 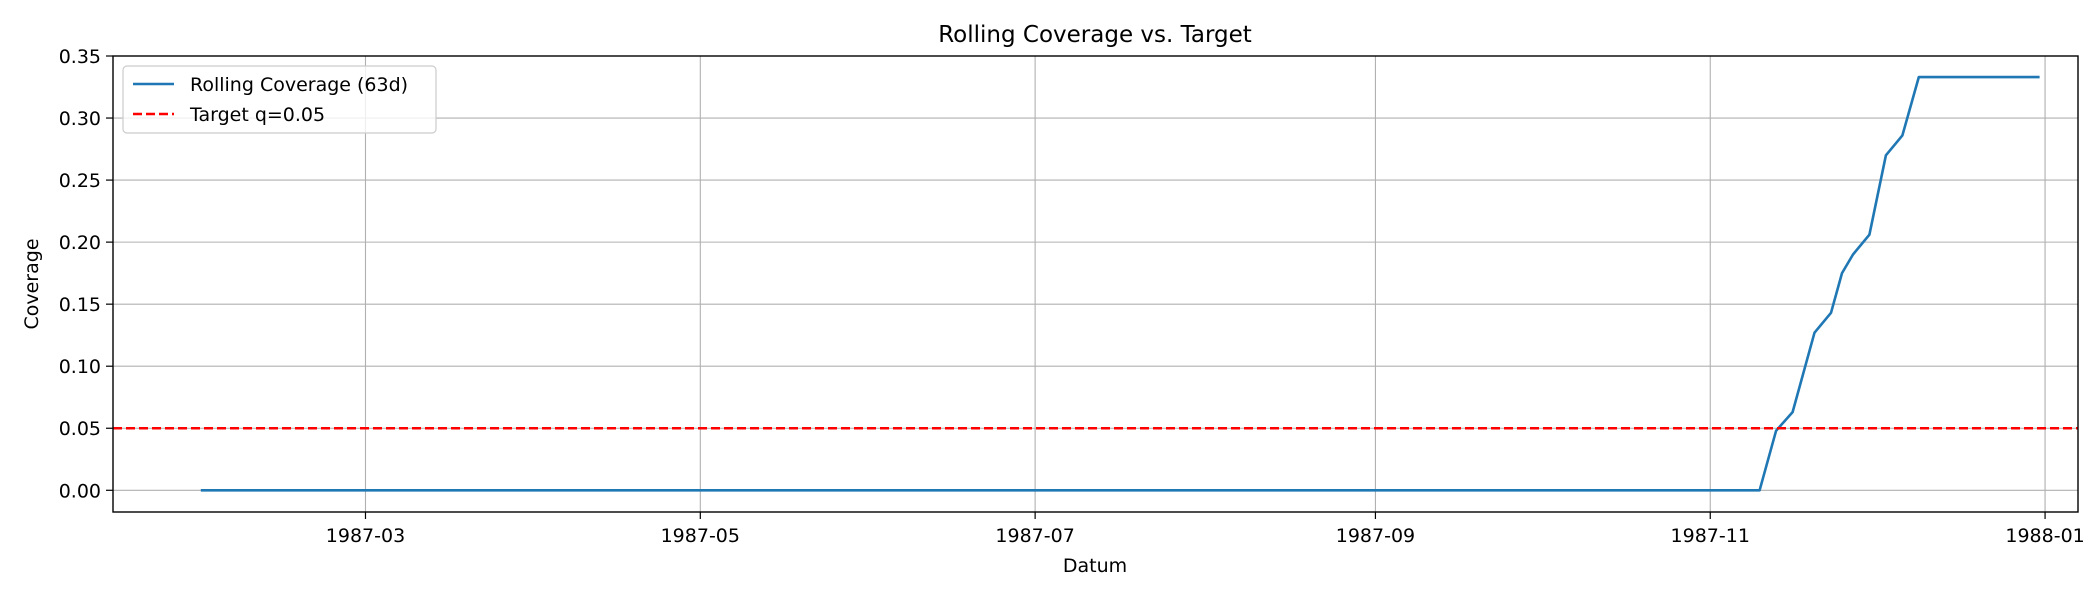 I want to click on legend-label-target: Target q=0.05, so click(x=257, y=115).